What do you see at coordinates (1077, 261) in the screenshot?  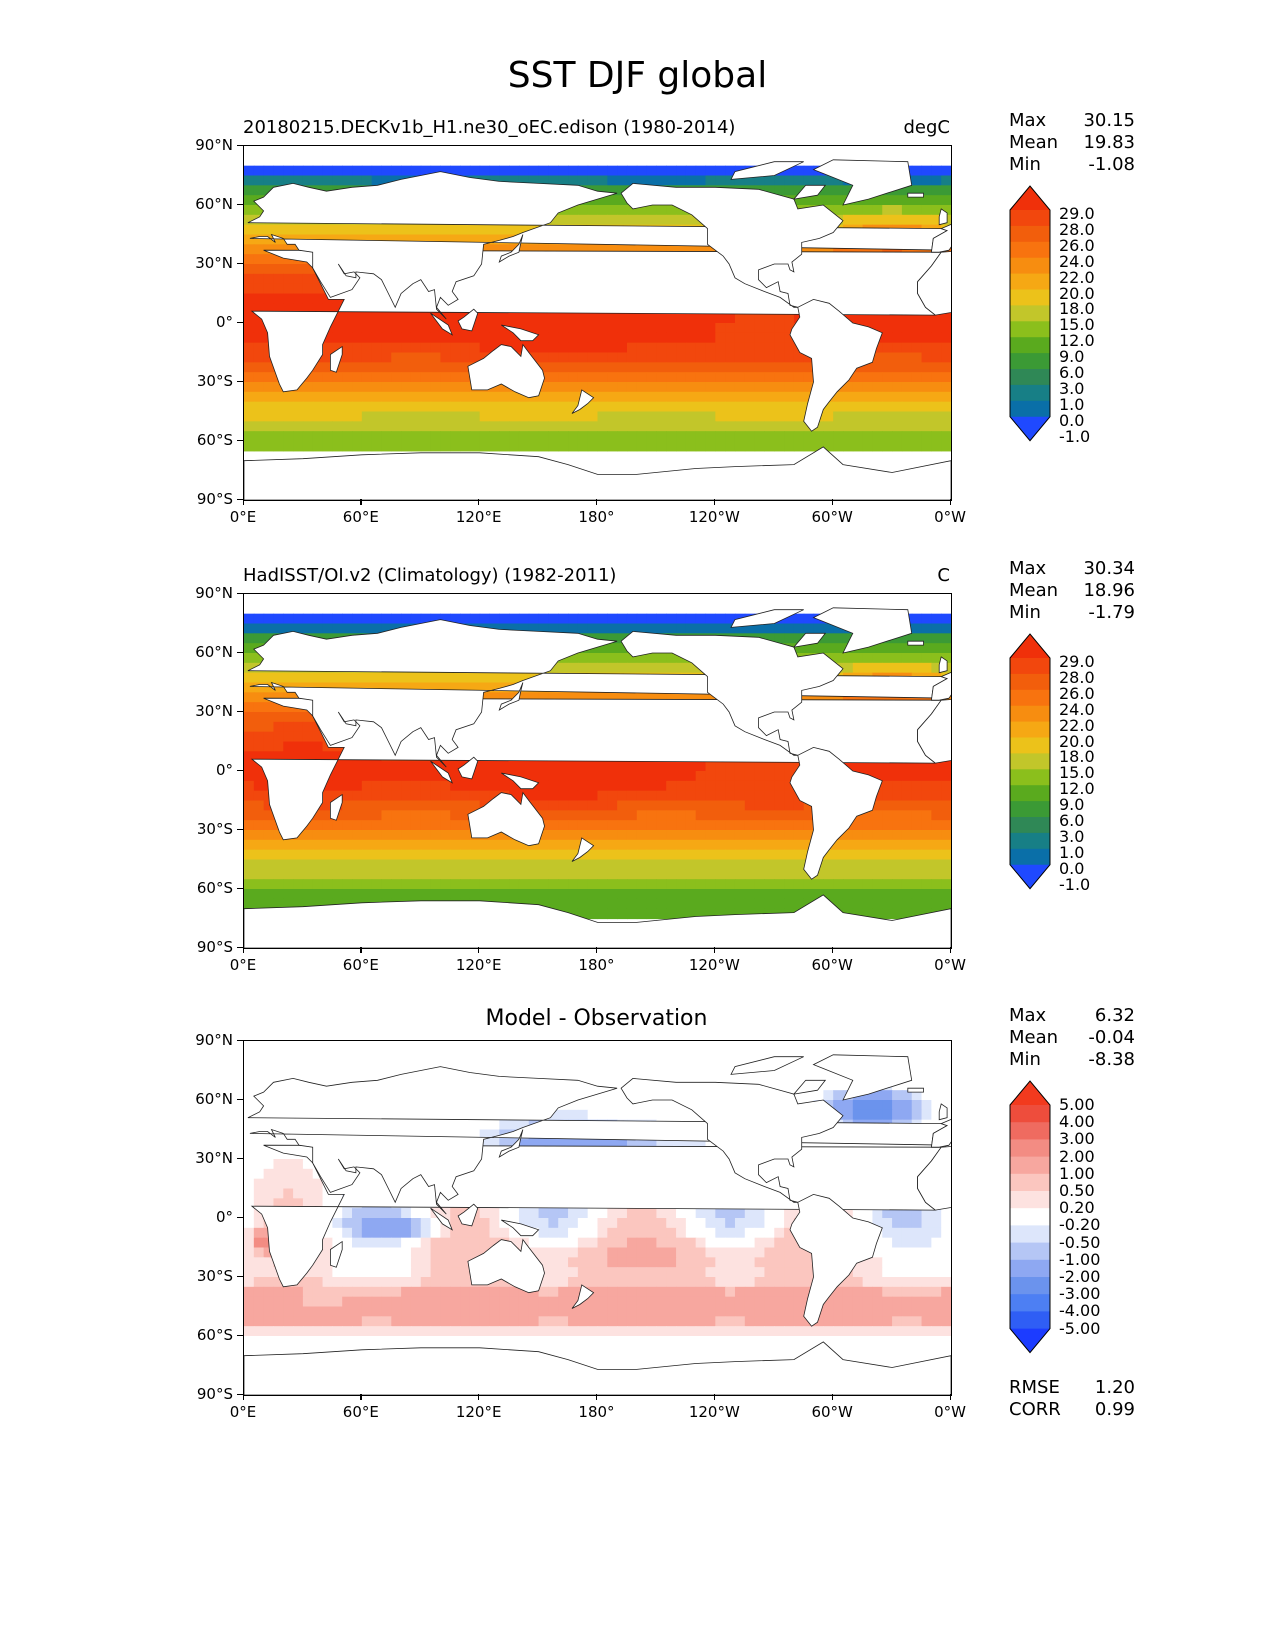 I see `colorbar-label: 24.0` at bounding box center [1077, 261].